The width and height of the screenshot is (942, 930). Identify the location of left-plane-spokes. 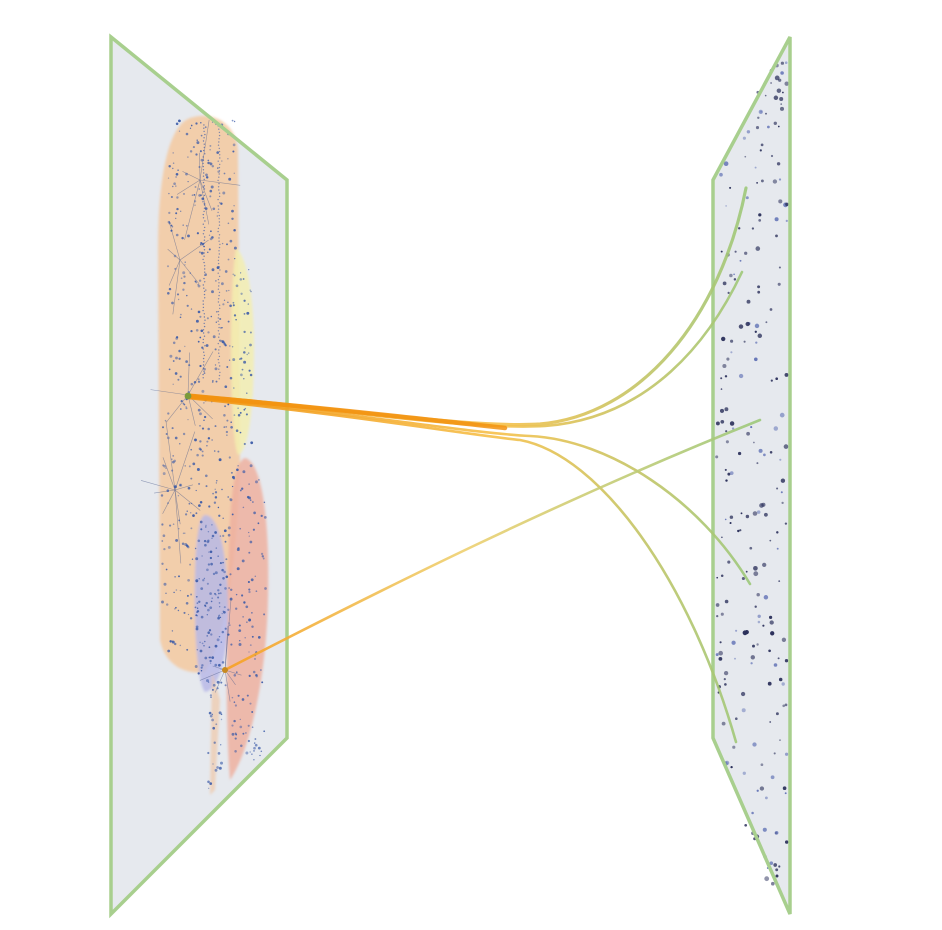
(191, 411).